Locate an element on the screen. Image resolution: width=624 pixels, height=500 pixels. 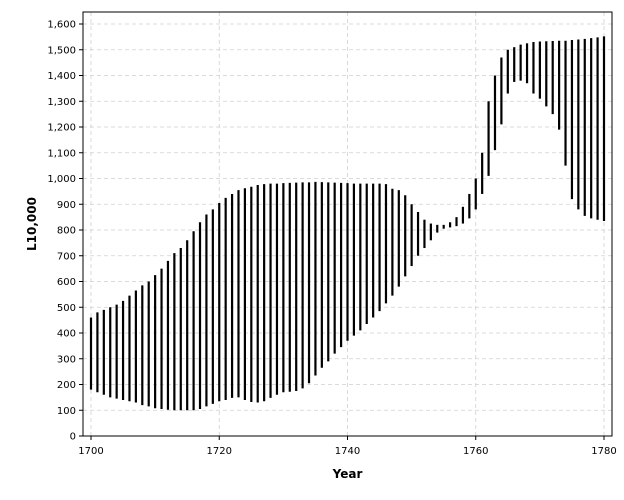
x-tick-label: 1740 is located at coordinates (347, 451).